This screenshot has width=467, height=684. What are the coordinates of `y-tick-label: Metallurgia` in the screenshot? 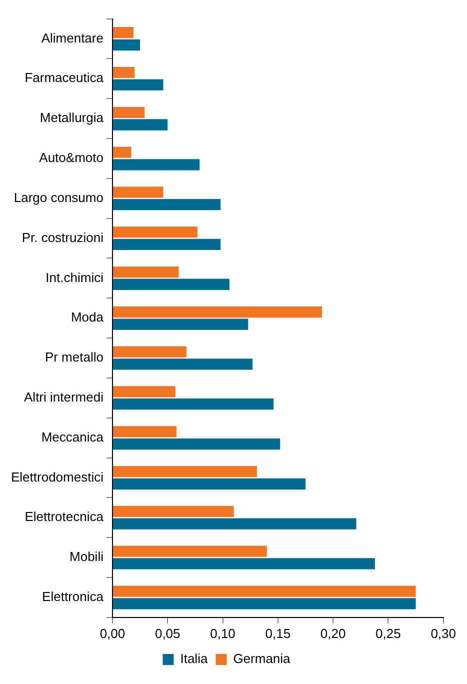 It's located at (72, 118).